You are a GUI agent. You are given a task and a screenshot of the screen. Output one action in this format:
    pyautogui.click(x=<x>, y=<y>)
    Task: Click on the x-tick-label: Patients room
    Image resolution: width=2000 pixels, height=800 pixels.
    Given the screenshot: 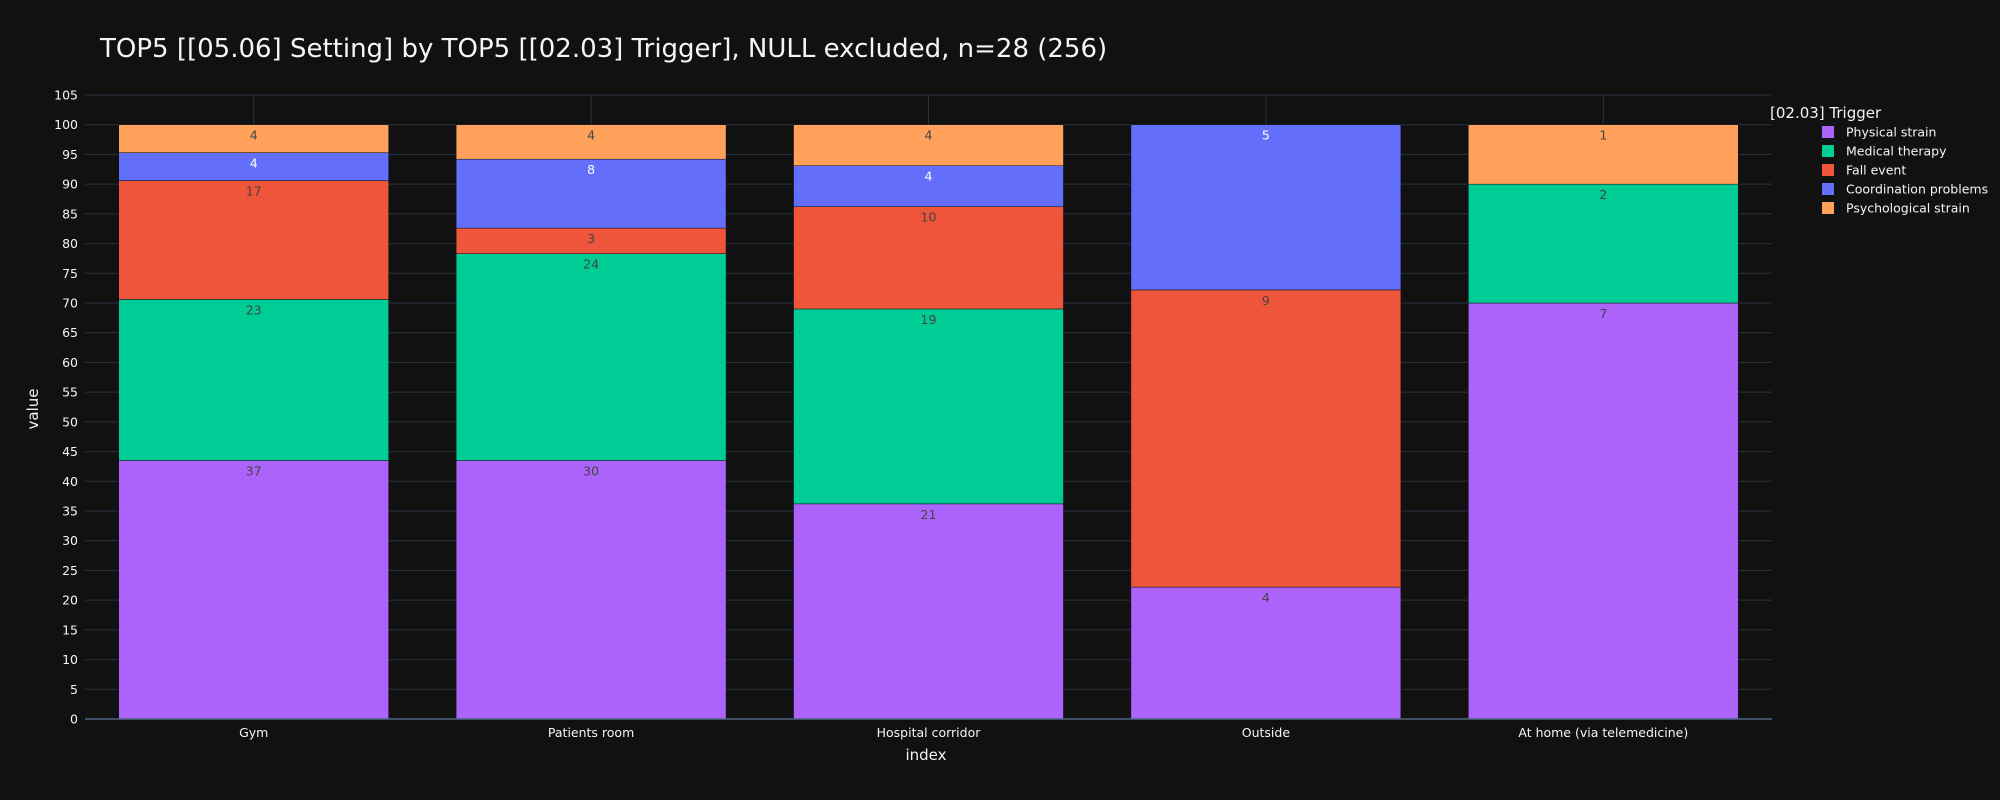 What is the action you would take?
    pyautogui.click(x=591, y=732)
    